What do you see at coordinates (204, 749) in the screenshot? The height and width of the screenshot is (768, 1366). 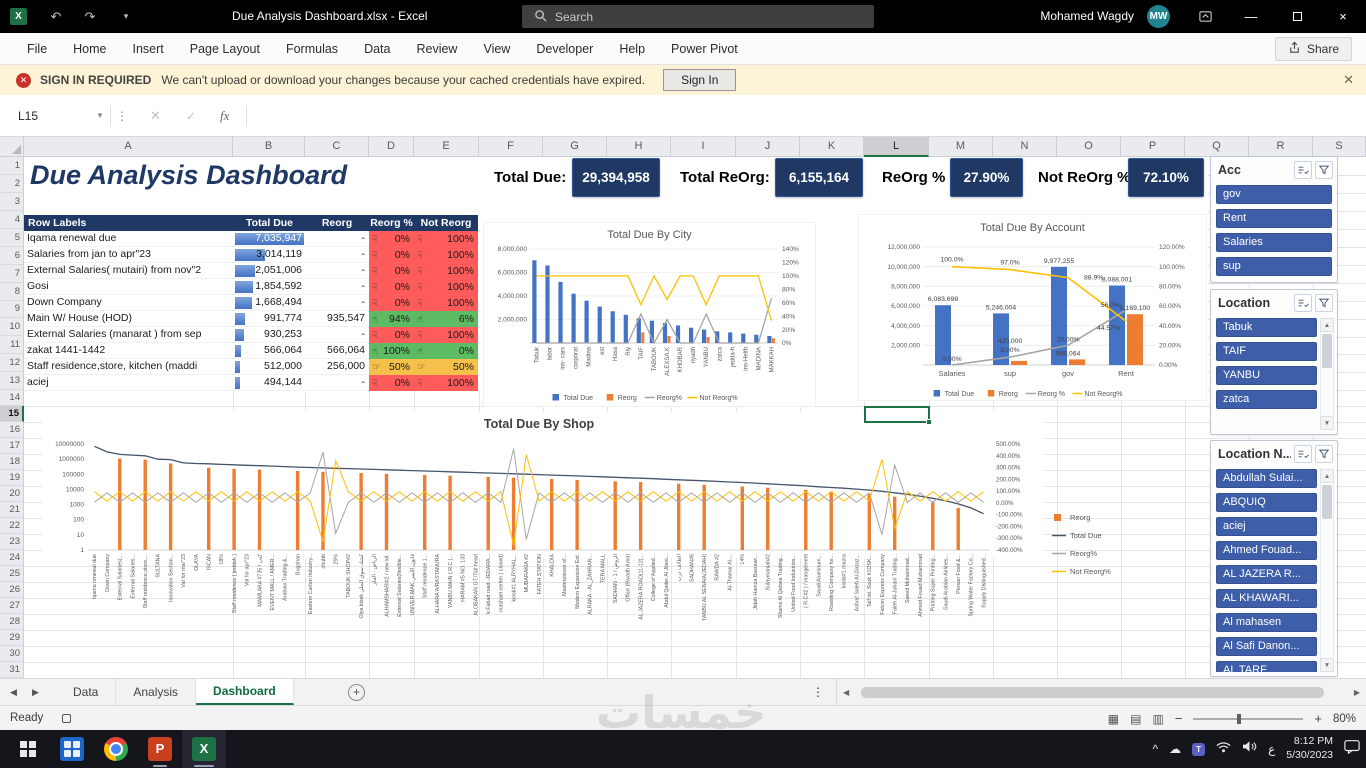 I see `excel-taskbar-icon: X` at bounding box center [204, 749].